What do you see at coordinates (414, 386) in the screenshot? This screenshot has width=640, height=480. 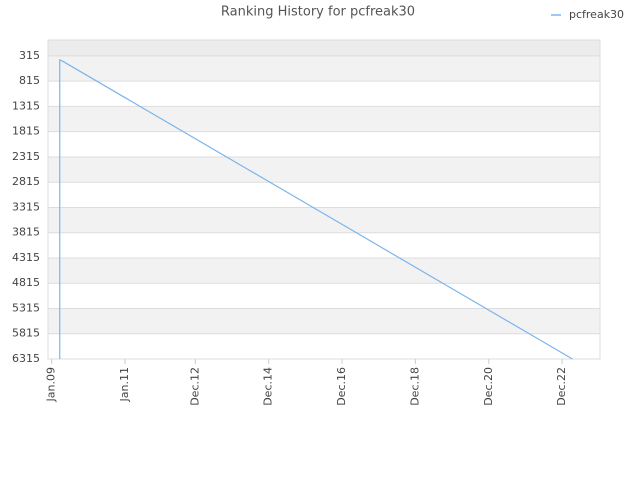 I see `x-tick-label: Dec.18` at bounding box center [414, 386].